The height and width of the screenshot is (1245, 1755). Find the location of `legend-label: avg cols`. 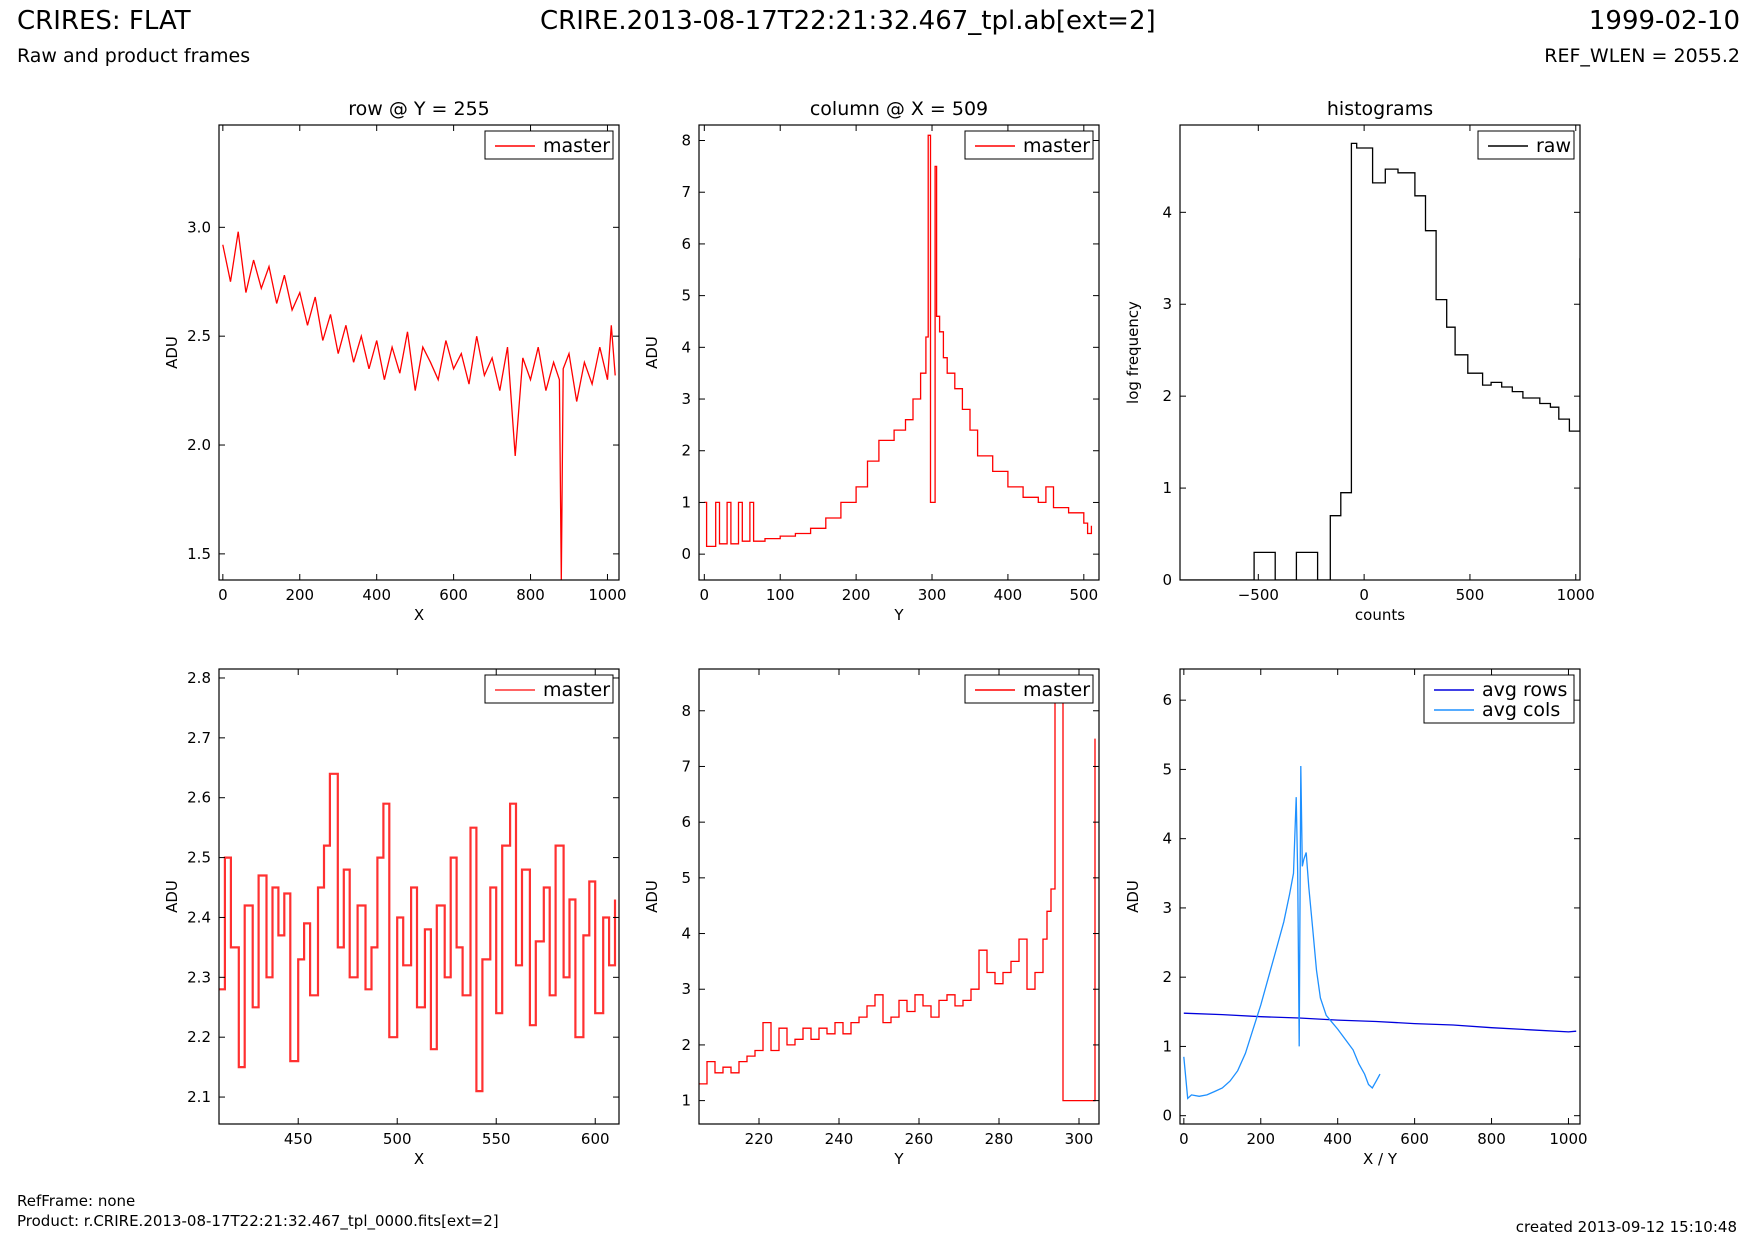

legend-label: avg cols is located at coordinates (1521, 710).